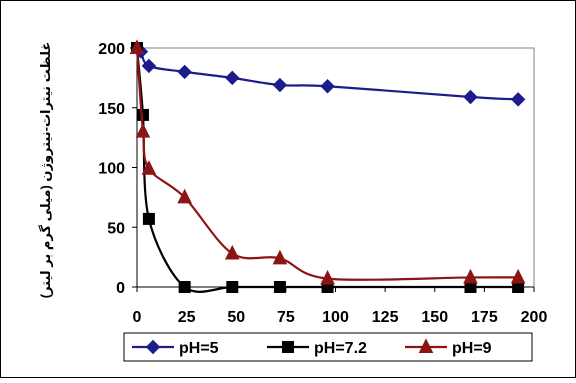 This screenshot has height=383, width=576. Describe the element at coordinates (111, 169) in the screenshot. I see `y-tick-label: 100` at that location.